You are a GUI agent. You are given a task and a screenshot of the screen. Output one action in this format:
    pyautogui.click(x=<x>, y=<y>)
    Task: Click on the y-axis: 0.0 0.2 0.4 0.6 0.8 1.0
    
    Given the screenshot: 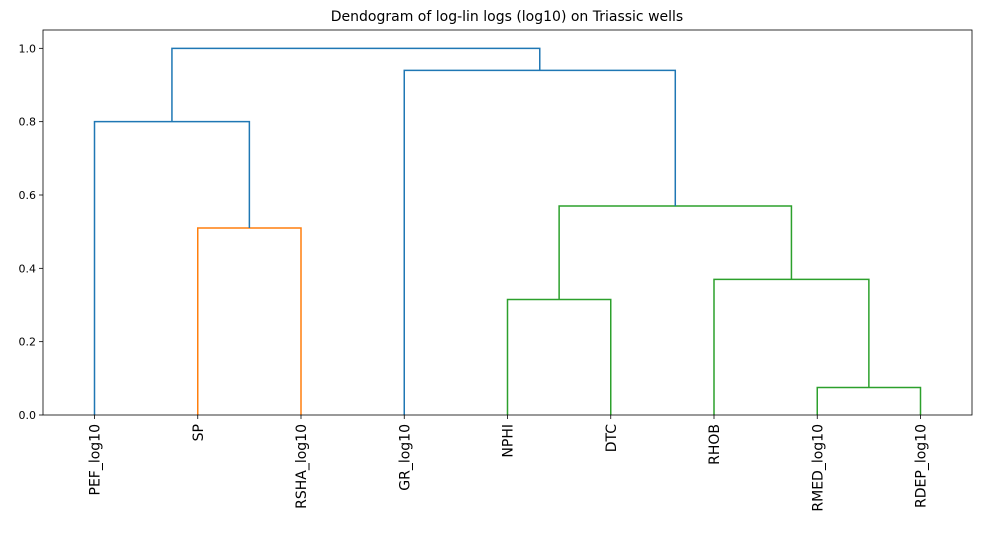 What is the action you would take?
    pyautogui.click(x=31, y=232)
    